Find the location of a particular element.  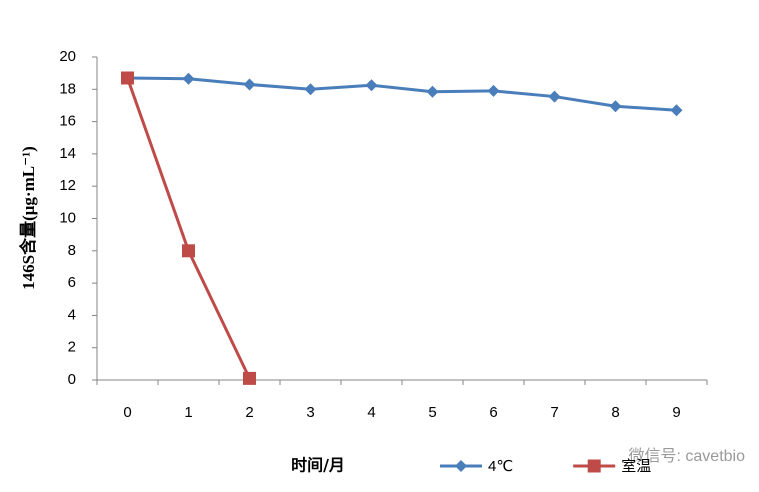

series-line is located at coordinates (402, 94).